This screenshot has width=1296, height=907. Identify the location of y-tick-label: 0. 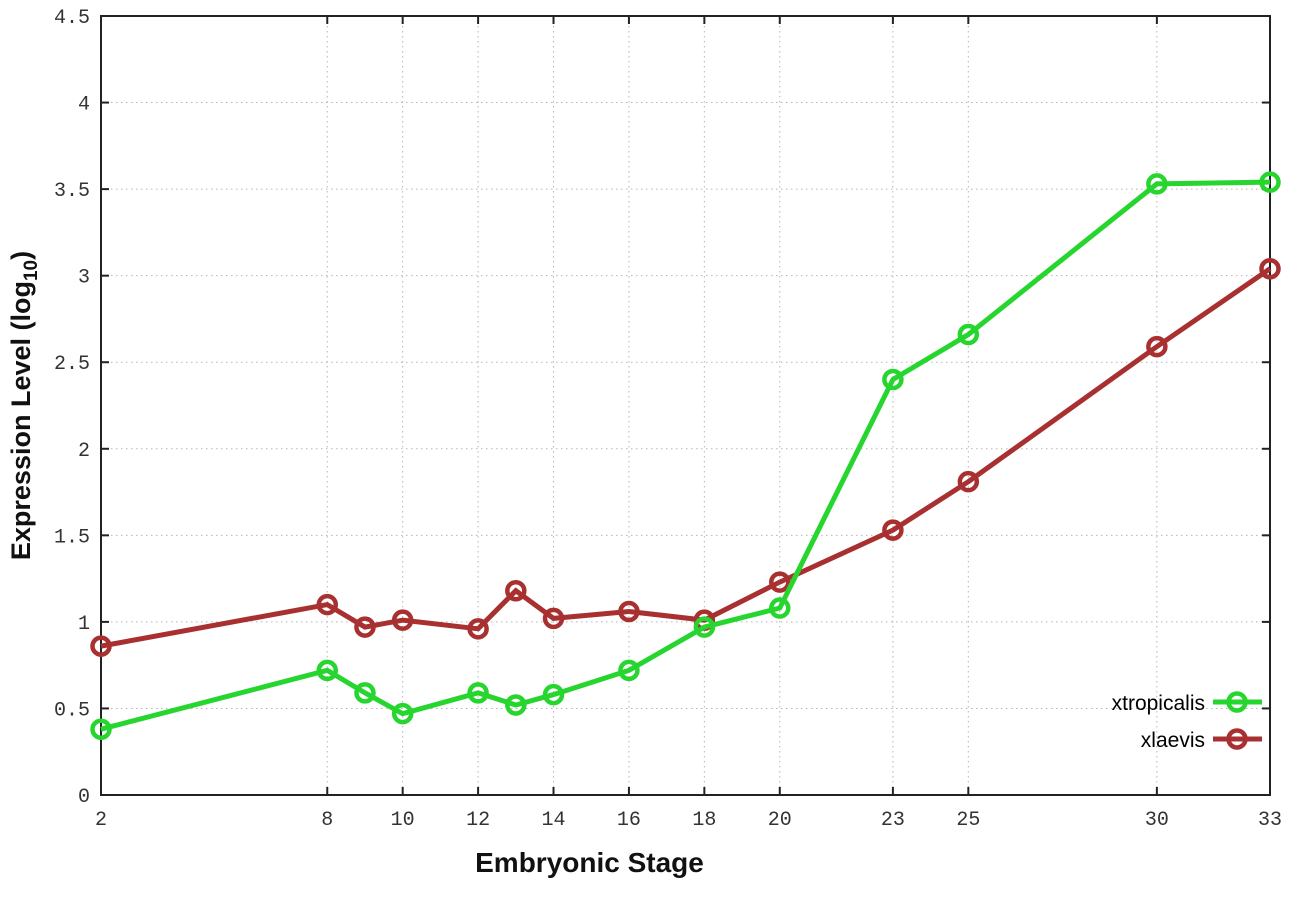
(84, 797).